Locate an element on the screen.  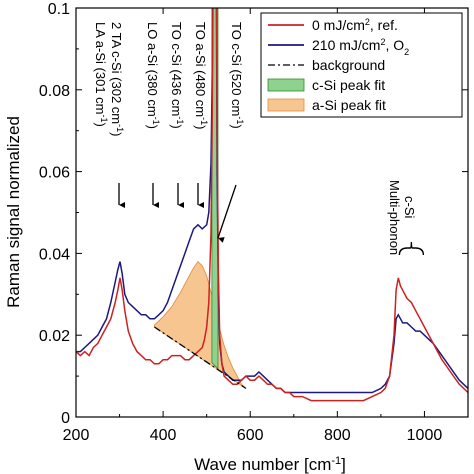
x-axis-label: Wave number [cm-1] is located at coordinates (270, 464).